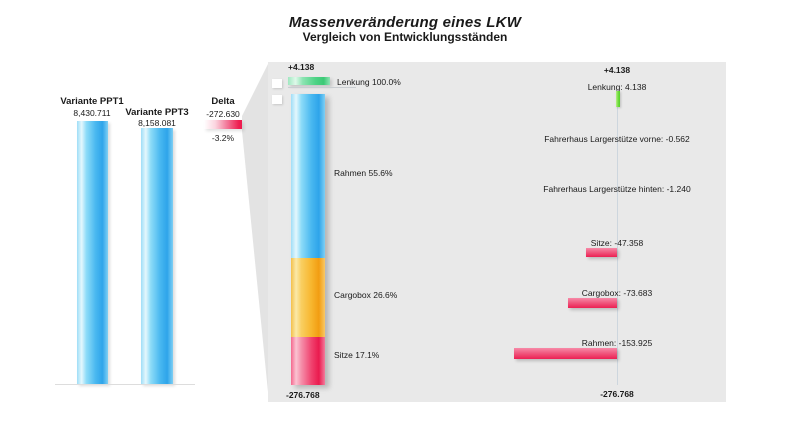 Image resolution: width=800 pixels, height=444 pixels. Describe the element at coordinates (617, 394) in the screenshot. I see `waterfall-bottom-total: -276.768` at that location.